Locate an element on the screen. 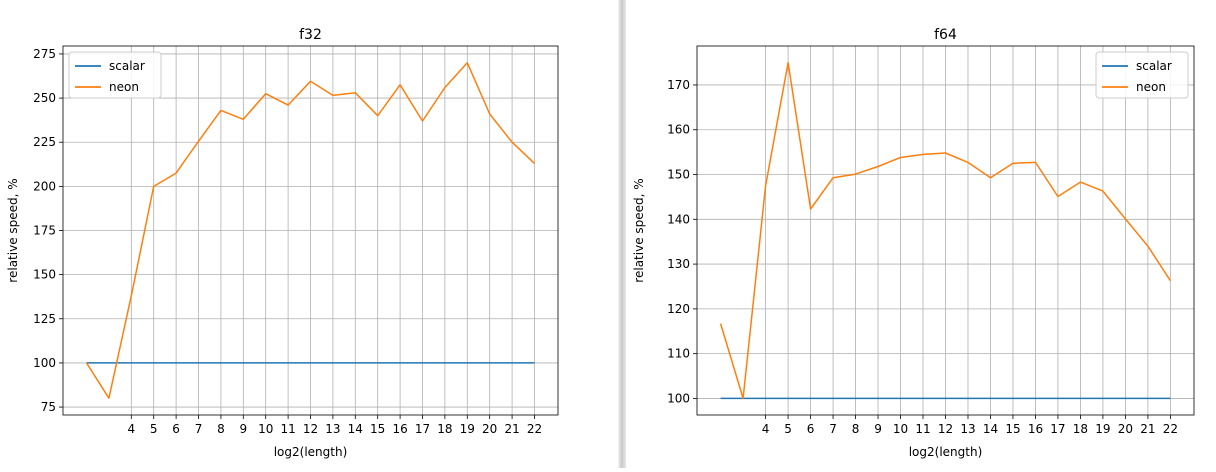  y-tick-label: 110 is located at coordinates (678, 354).